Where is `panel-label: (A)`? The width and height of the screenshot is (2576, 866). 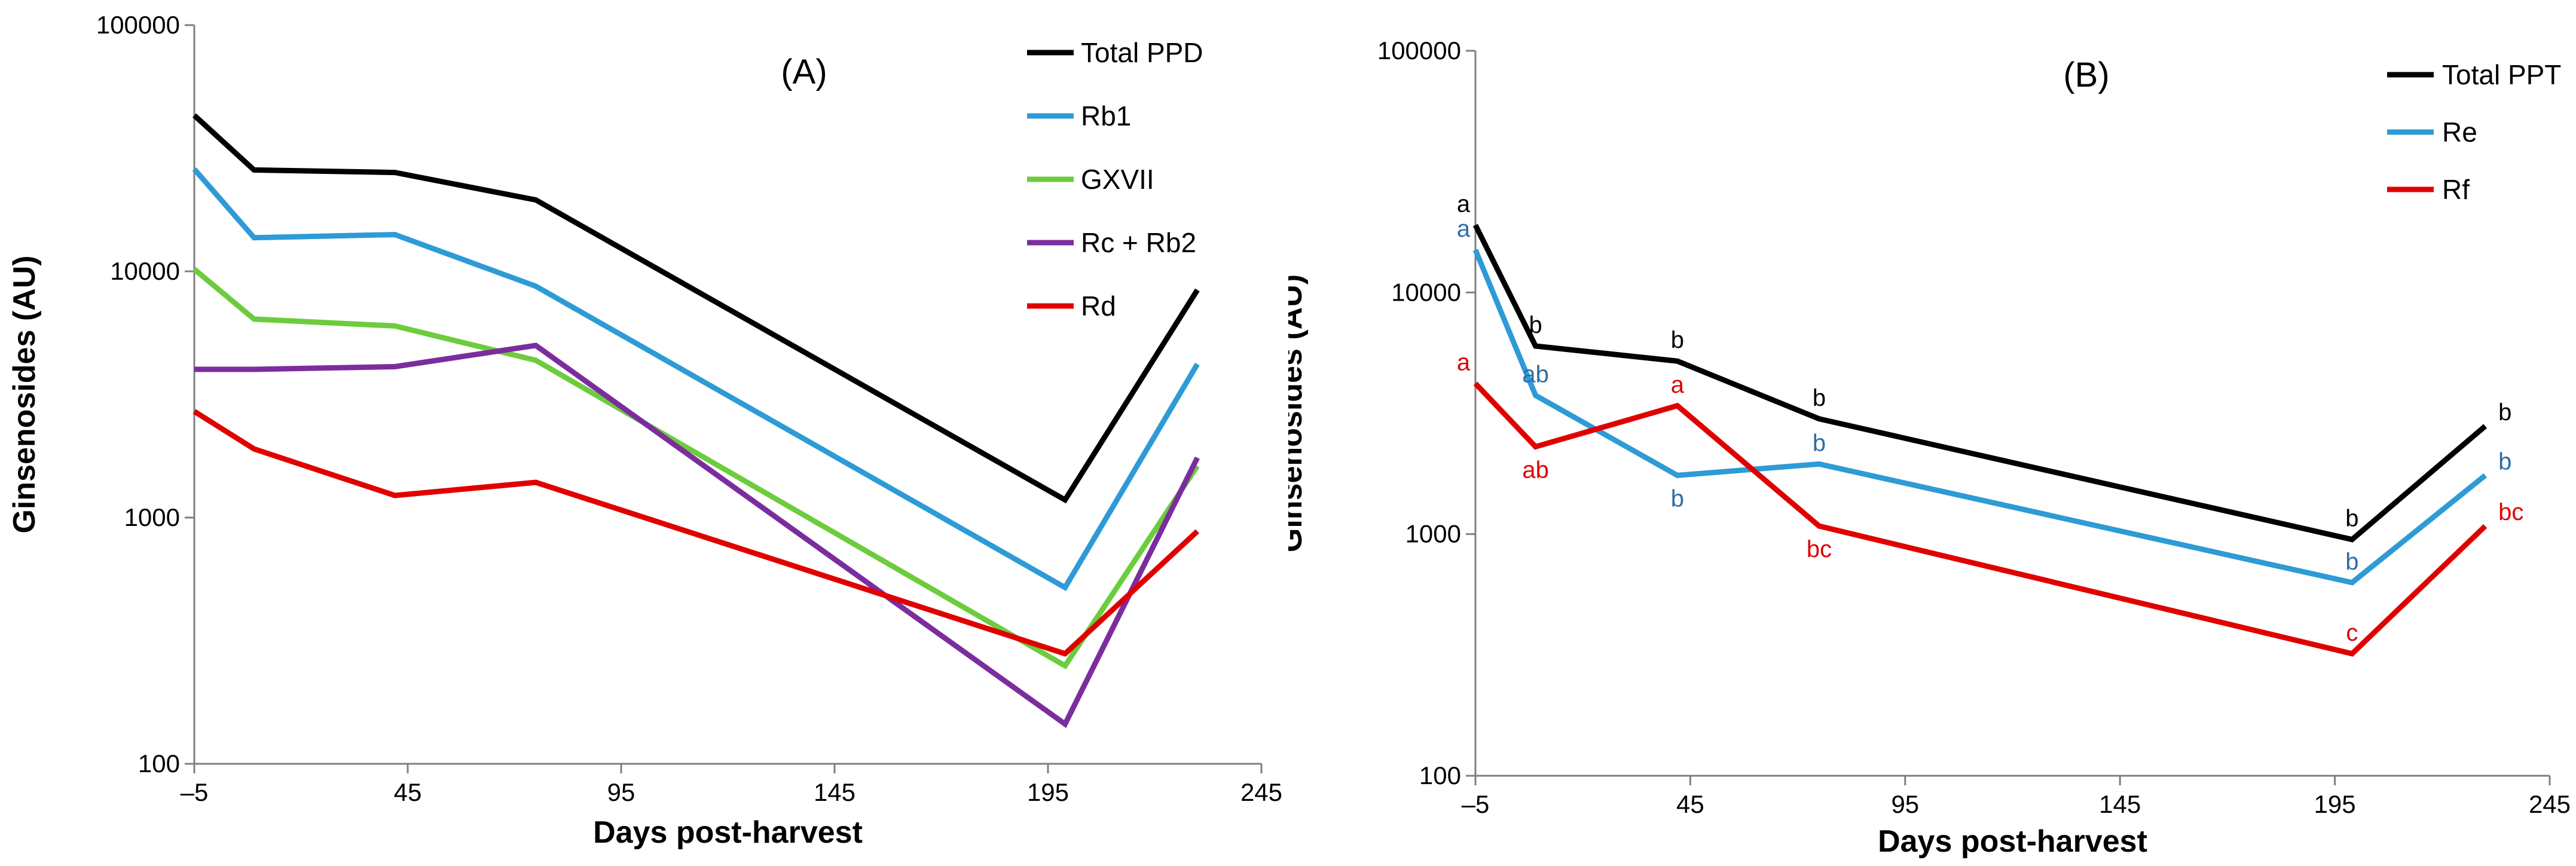 panel-label: (A) is located at coordinates (804, 72).